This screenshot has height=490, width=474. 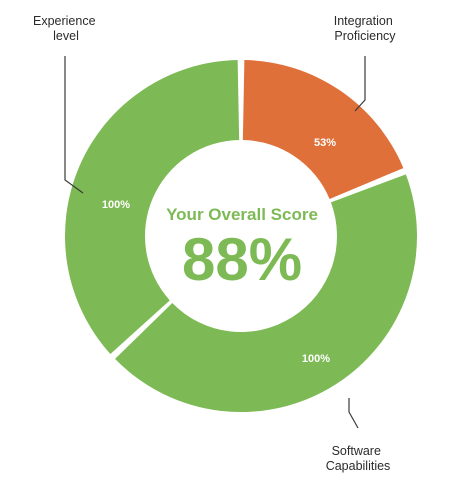 What do you see at coordinates (323, 129) in the screenshot?
I see `donut-slice-integration` at bounding box center [323, 129].